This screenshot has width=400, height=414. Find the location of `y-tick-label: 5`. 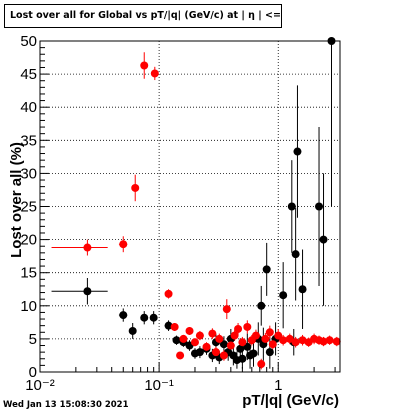

y-tick-label: 5 is located at coordinates (33, 339).